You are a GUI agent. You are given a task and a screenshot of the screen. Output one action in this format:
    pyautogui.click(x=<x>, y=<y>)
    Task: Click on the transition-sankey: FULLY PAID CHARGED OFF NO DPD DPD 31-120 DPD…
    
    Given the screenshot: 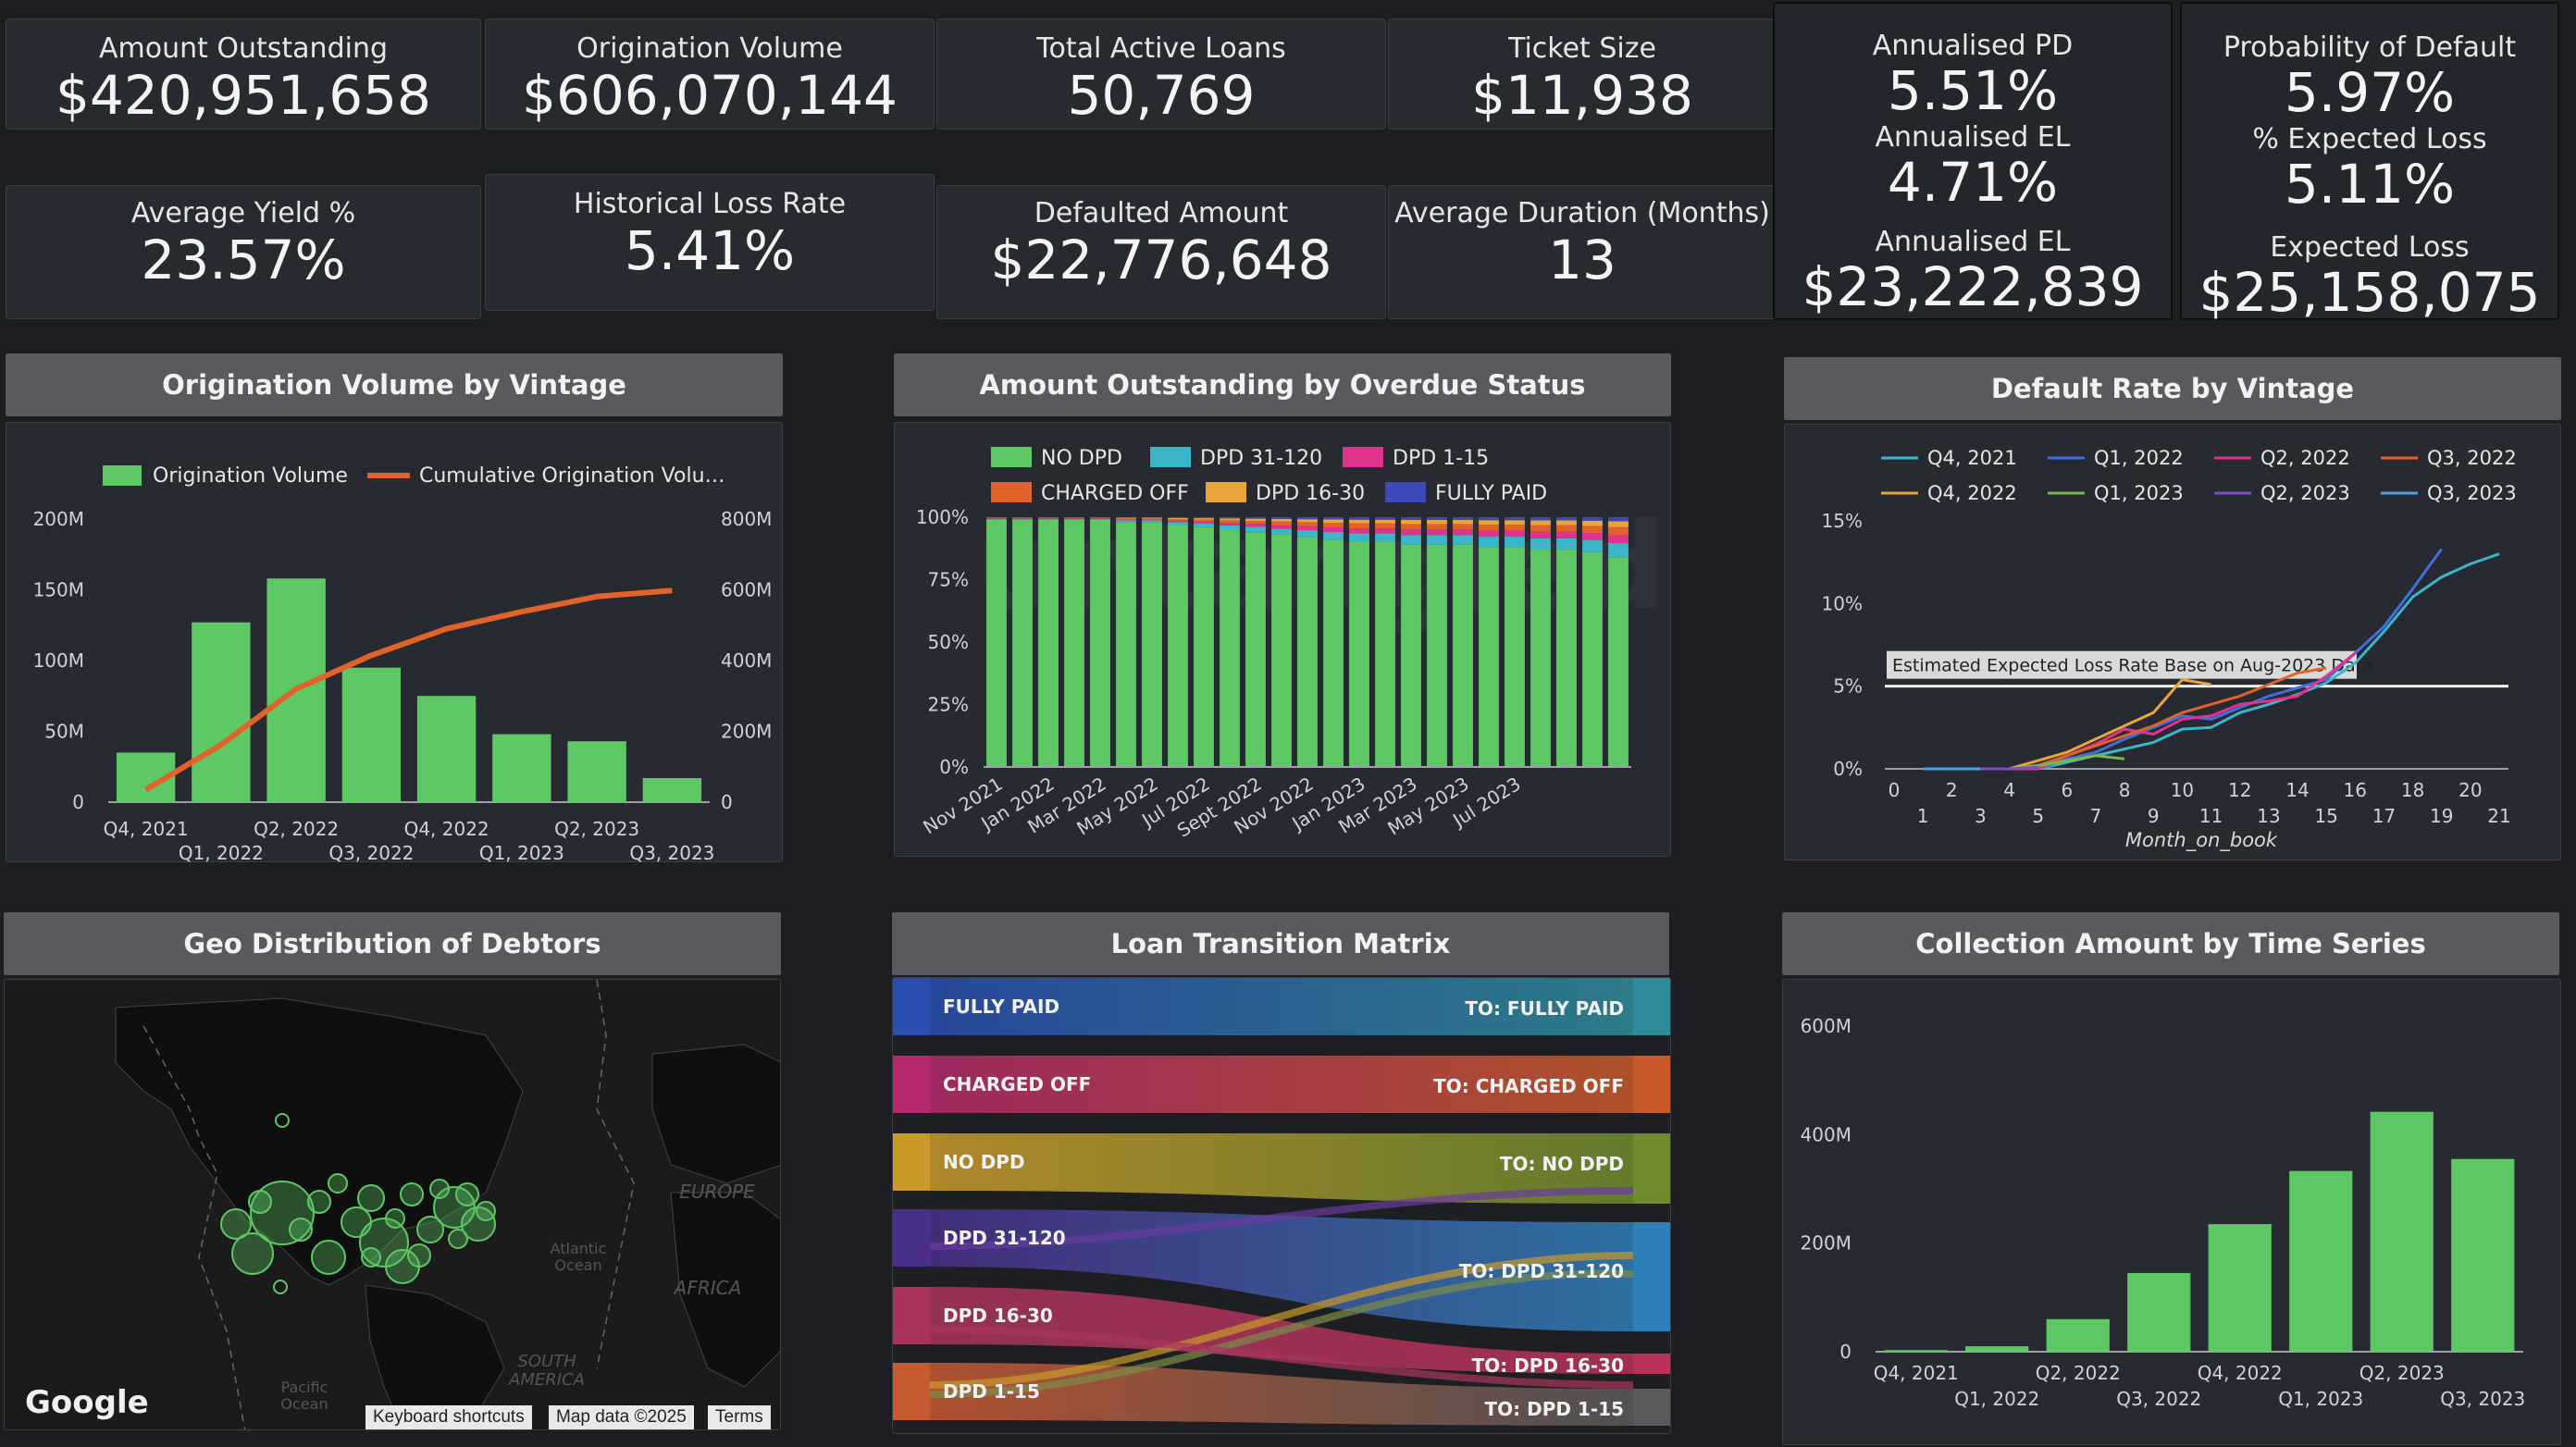 What is the action you would take?
    pyautogui.click(x=1282, y=1206)
    